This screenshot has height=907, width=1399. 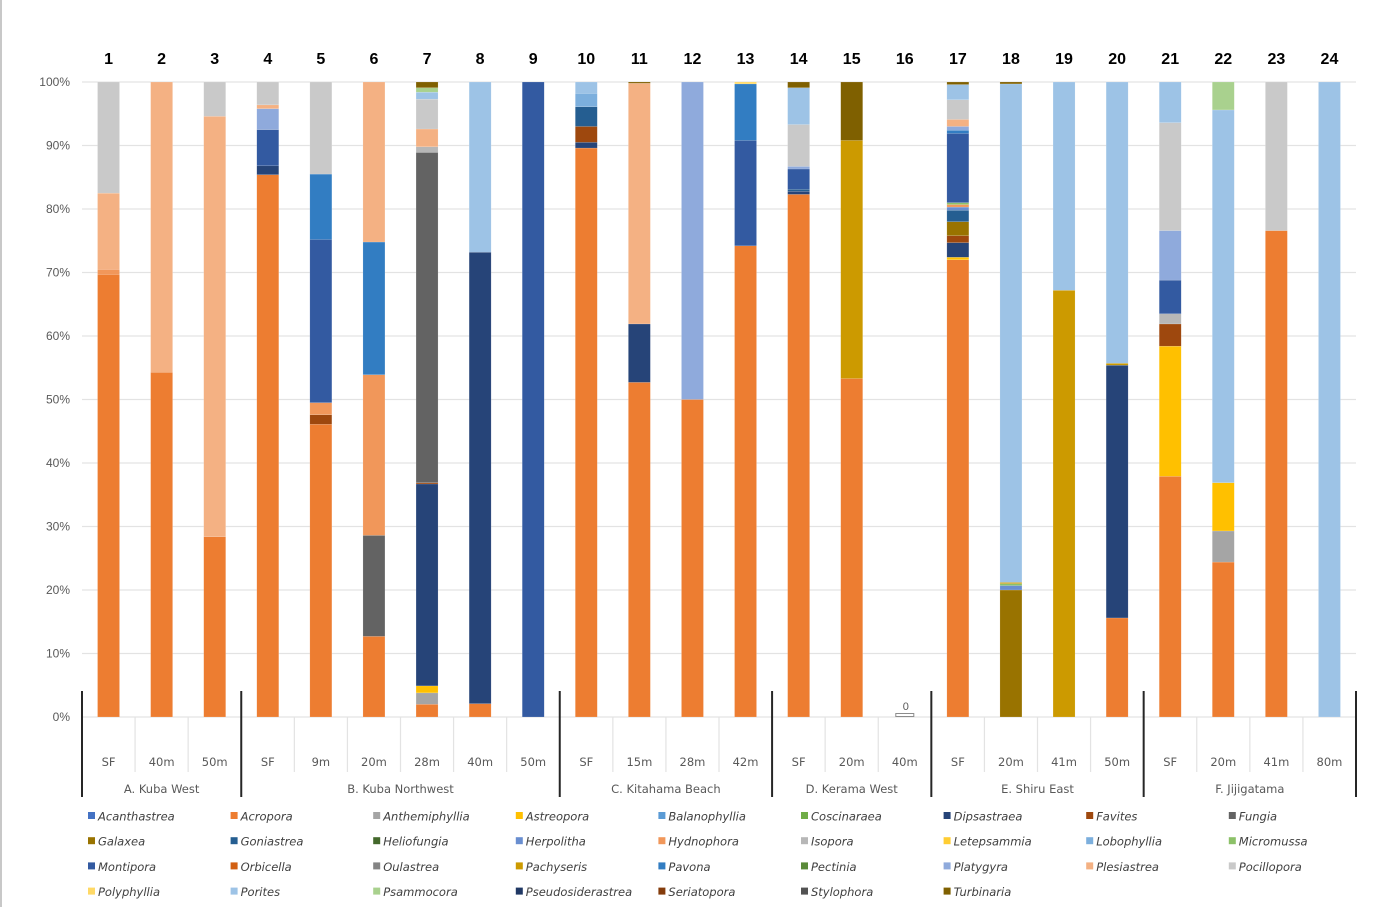 What do you see at coordinates (427, 149) in the screenshot?
I see `bar-segment-isopora` at bounding box center [427, 149].